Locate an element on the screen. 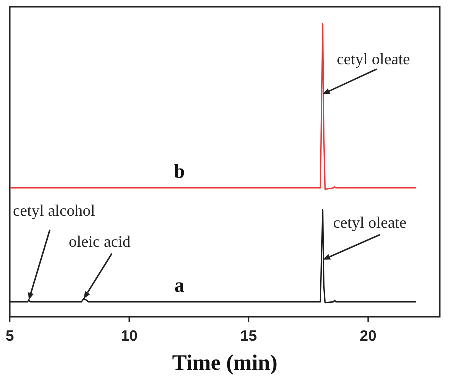 The image size is (450, 378). annotation: oleic acid is located at coordinates (100, 242).